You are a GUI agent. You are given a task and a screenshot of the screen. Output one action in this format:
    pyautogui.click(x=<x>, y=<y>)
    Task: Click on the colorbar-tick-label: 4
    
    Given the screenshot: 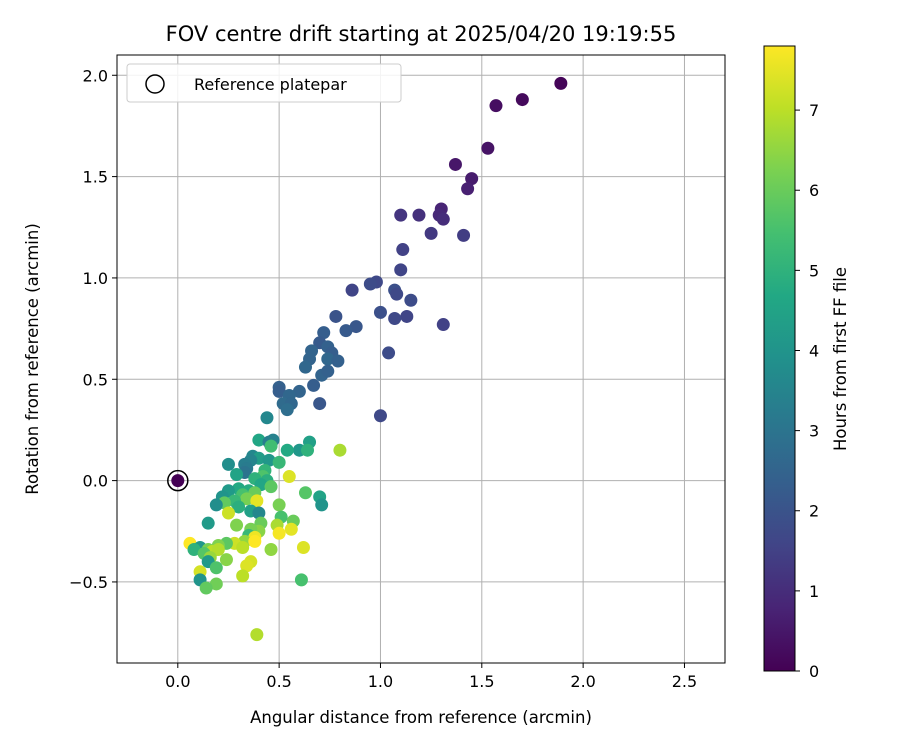 What is the action you would take?
    pyautogui.click(x=814, y=350)
    